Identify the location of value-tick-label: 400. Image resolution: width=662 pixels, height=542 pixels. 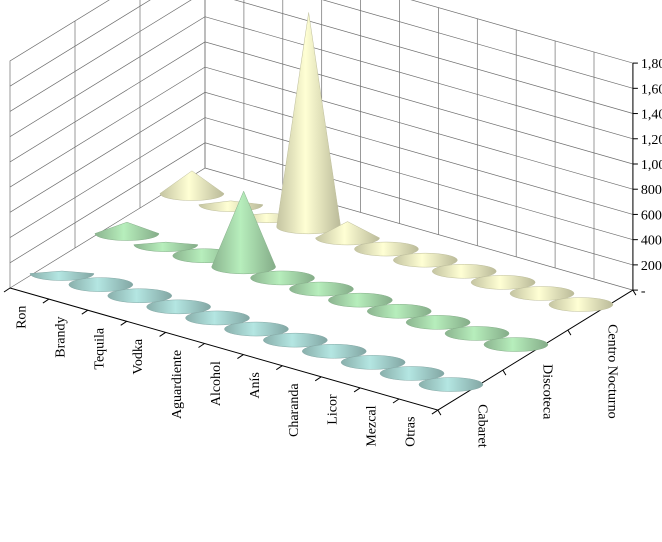
(651, 241).